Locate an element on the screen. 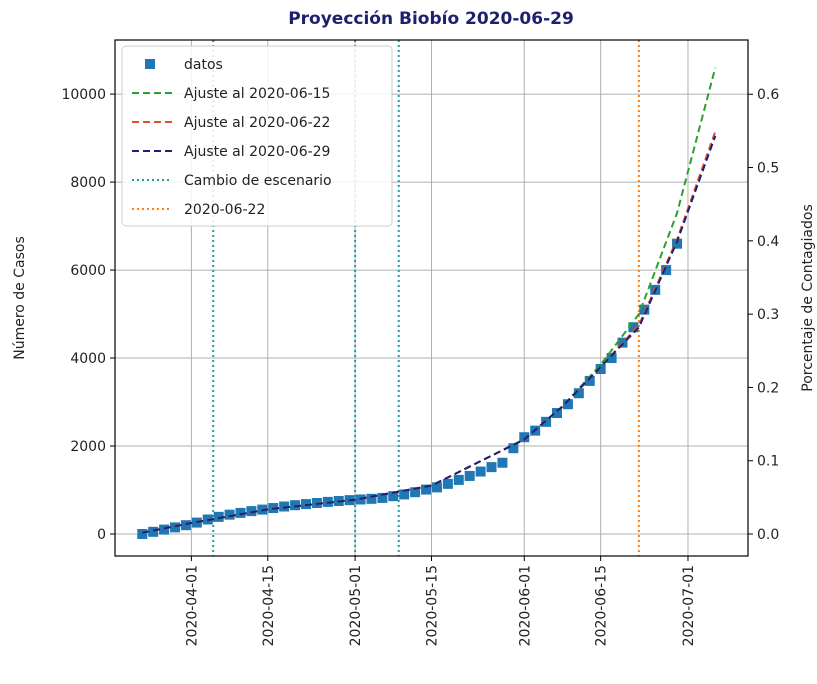 The height and width of the screenshot is (684, 817). legend-label: Ajuste al 2020-06-15 is located at coordinates (257, 94).